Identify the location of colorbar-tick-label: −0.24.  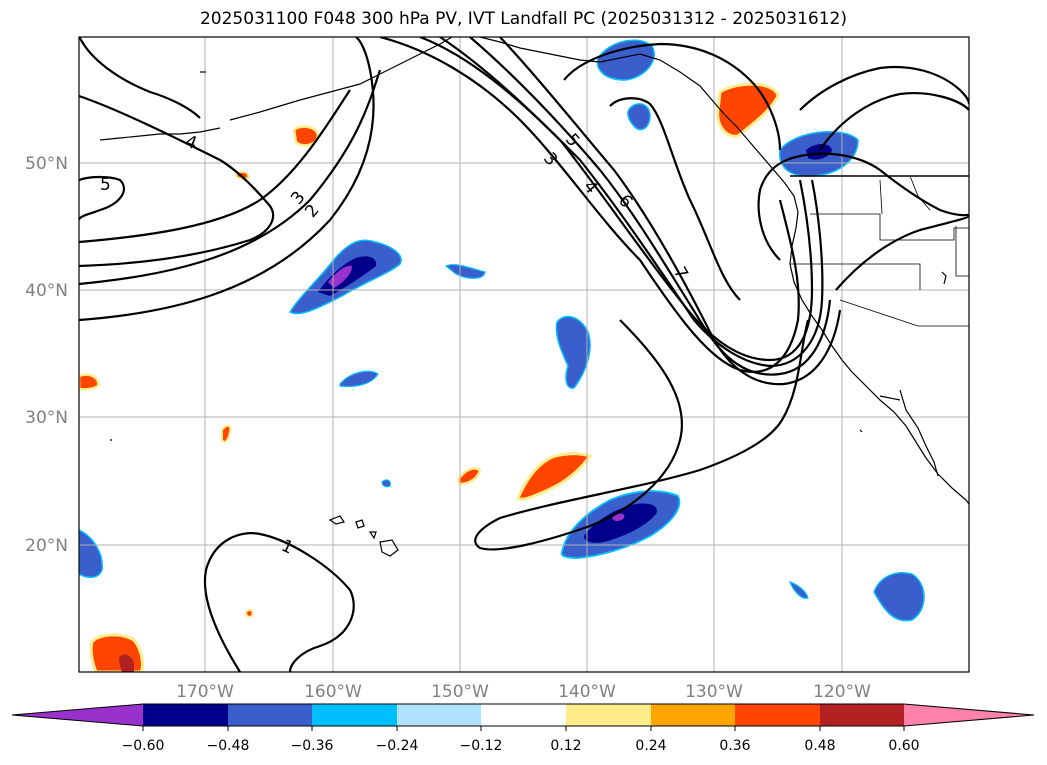
(397, 746).